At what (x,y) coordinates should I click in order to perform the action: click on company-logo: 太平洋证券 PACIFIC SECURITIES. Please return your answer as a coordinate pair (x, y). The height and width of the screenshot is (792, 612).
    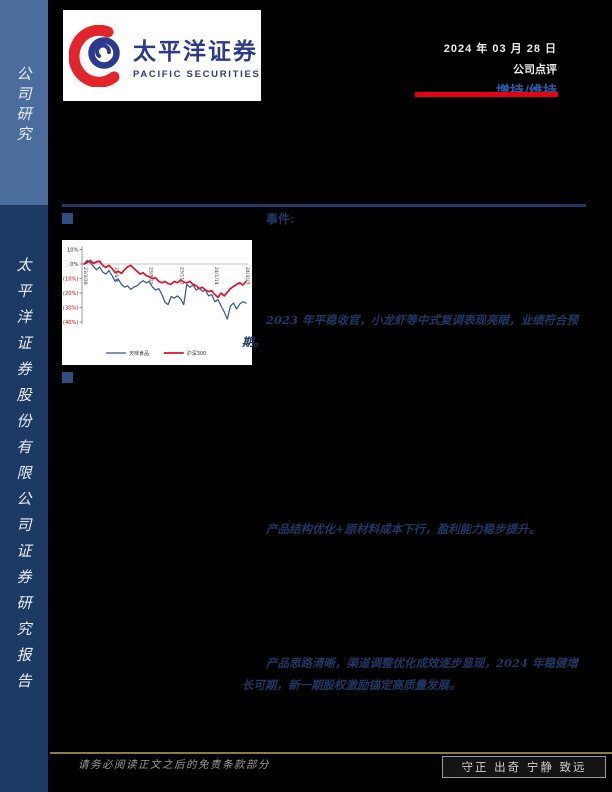
    Looking at the image, I should click on (162, 55).